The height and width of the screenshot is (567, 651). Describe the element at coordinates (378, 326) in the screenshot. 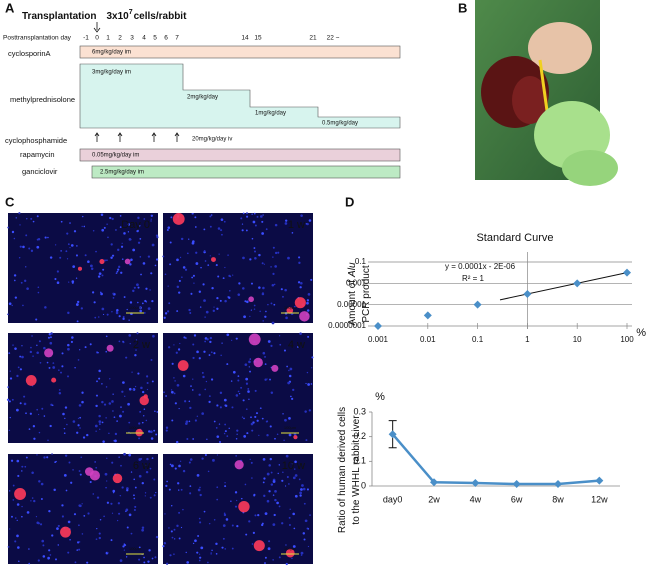

I see `point` at that location.